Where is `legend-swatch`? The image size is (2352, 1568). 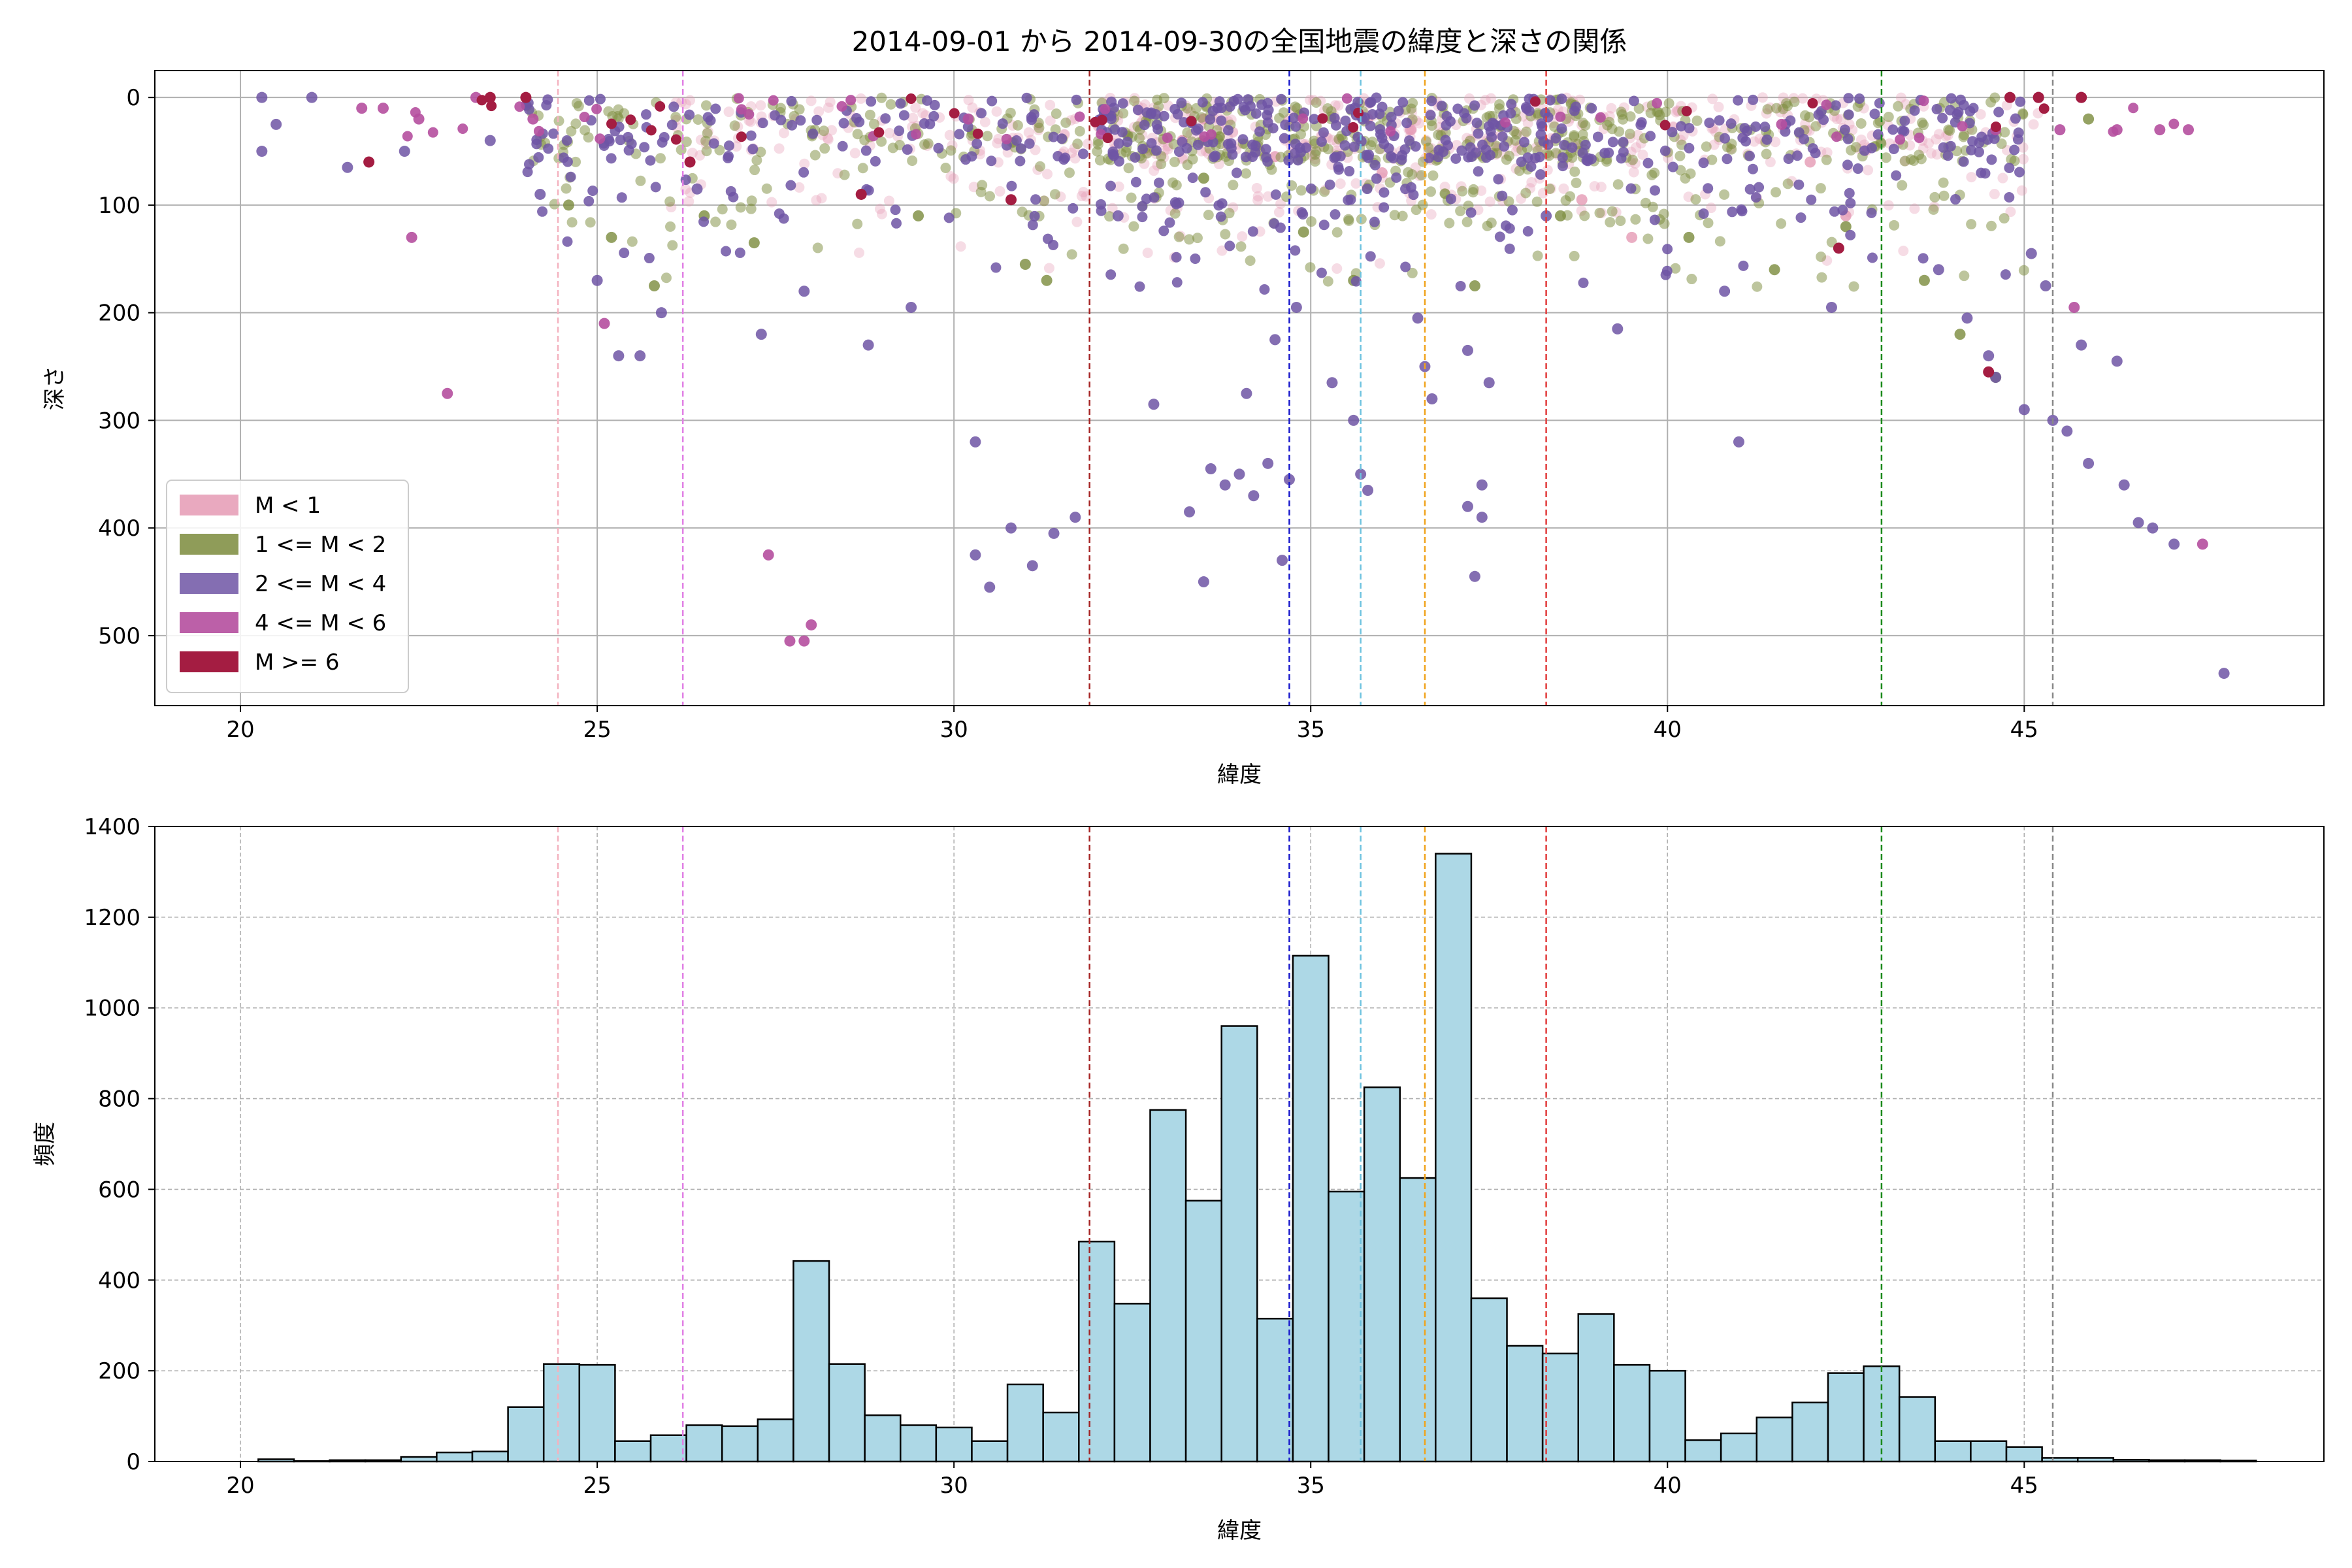 legend-swatch is located at coordinates (209, 544).